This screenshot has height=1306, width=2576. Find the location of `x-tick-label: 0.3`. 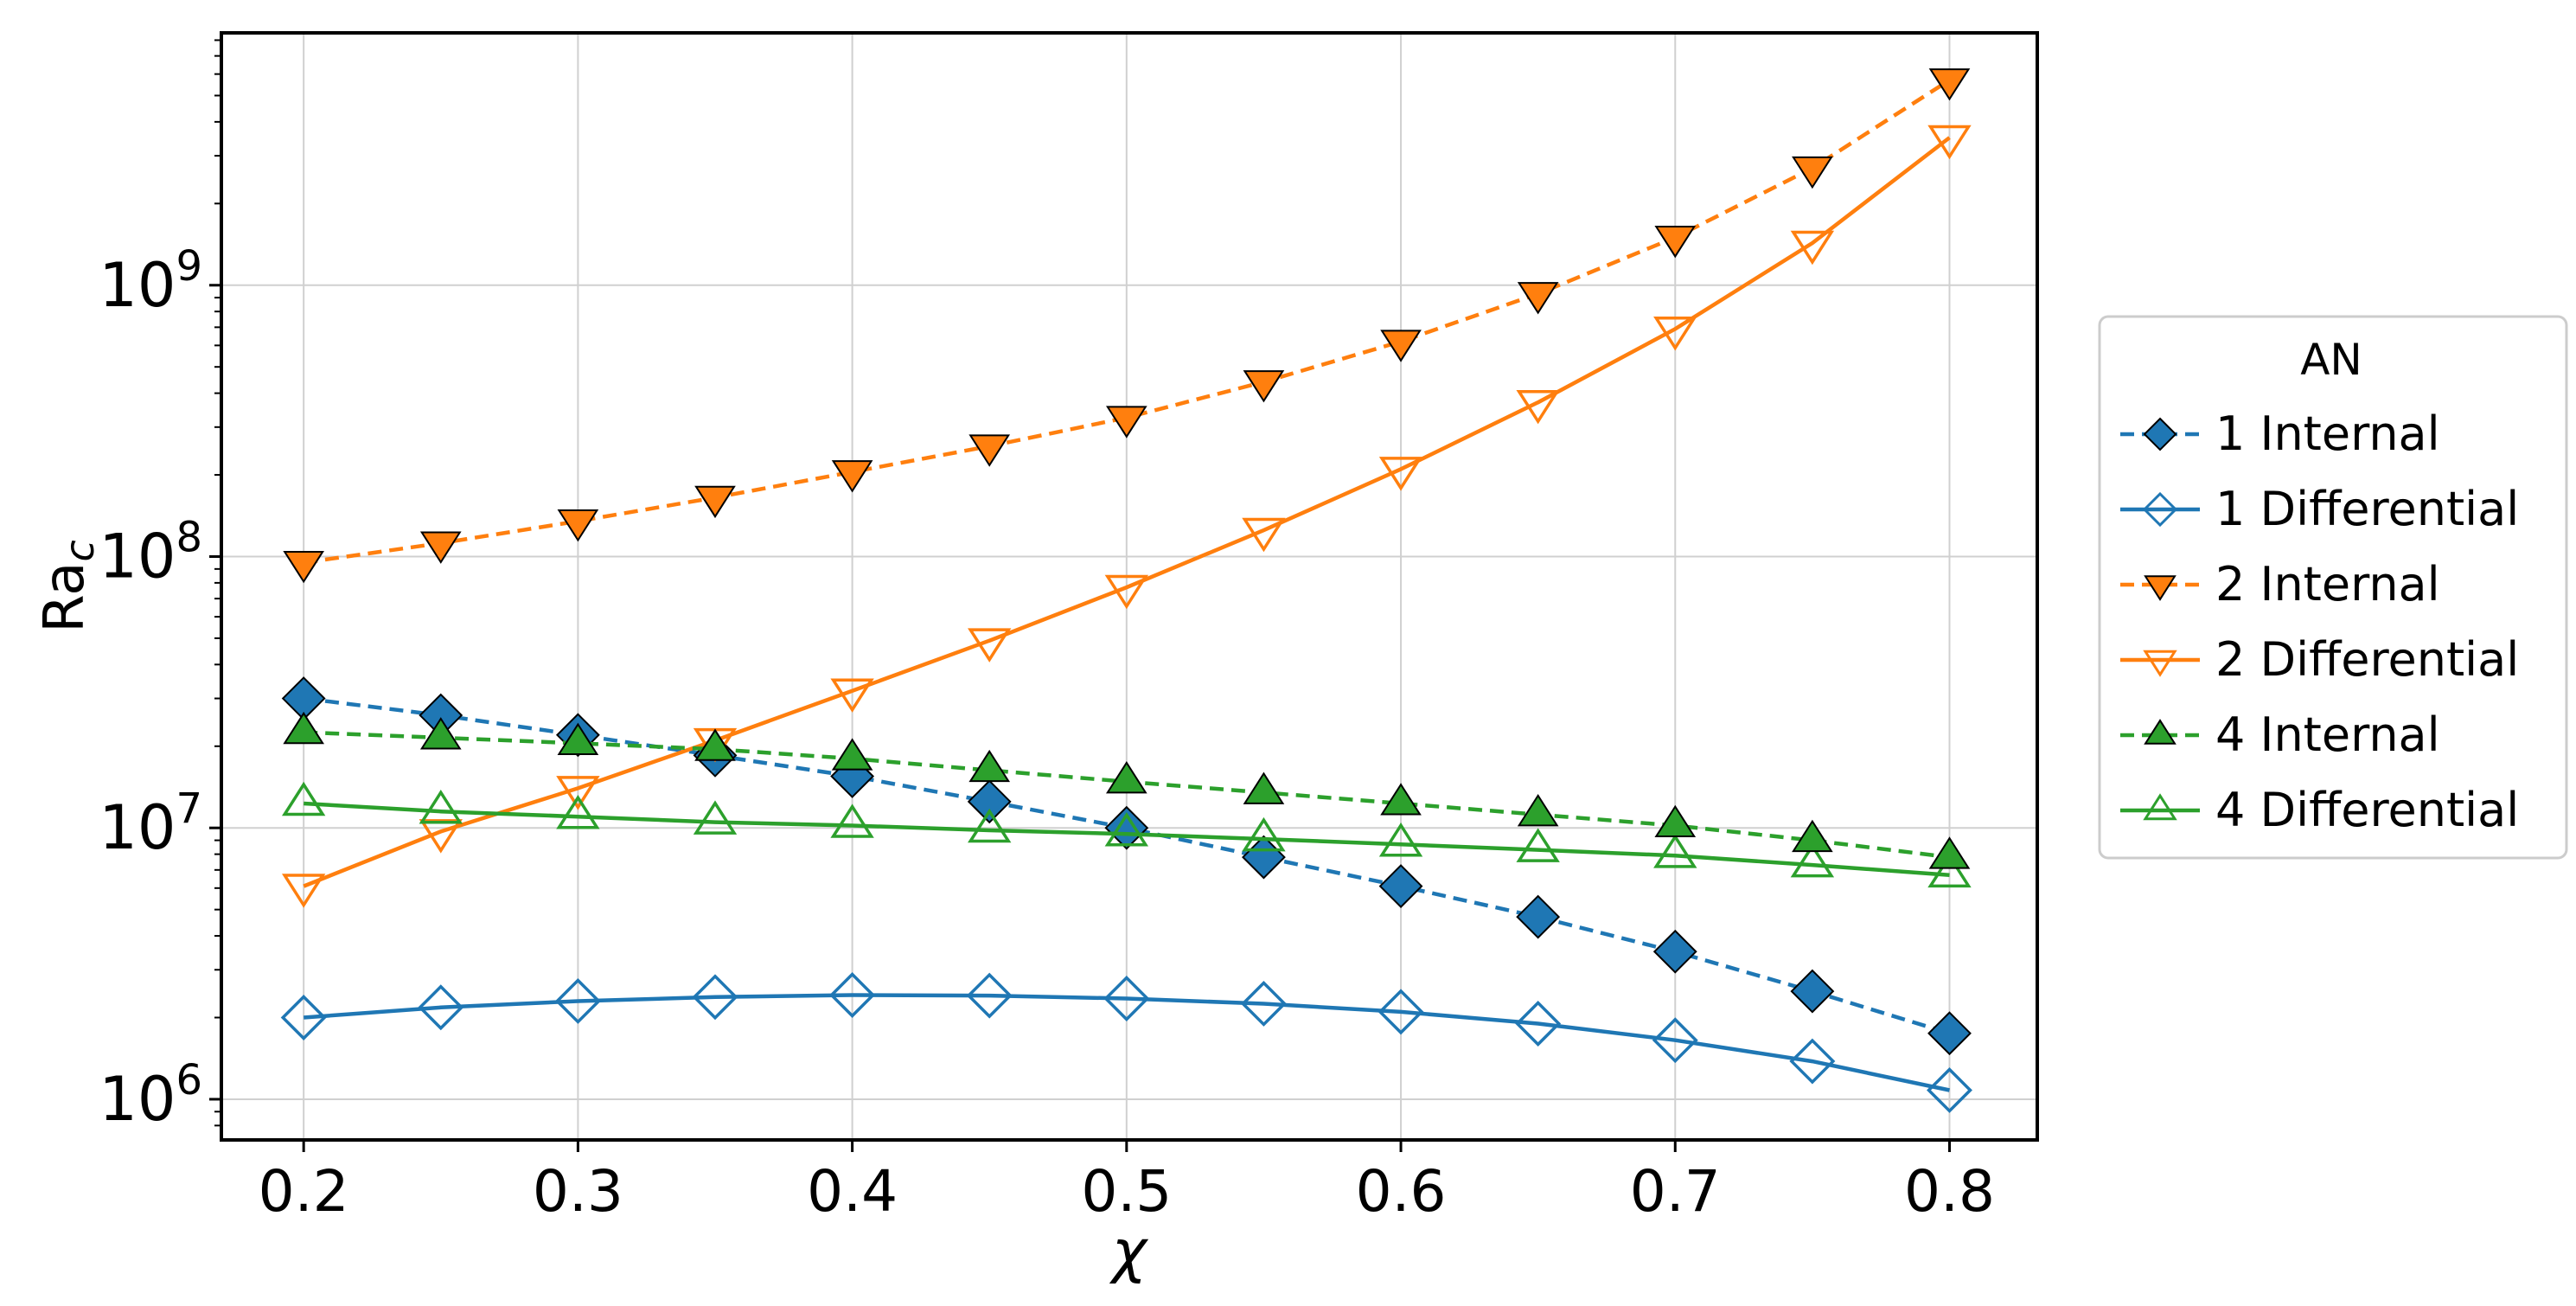

x-tick-label: 0.3 is located at coordinates (578, 1191).